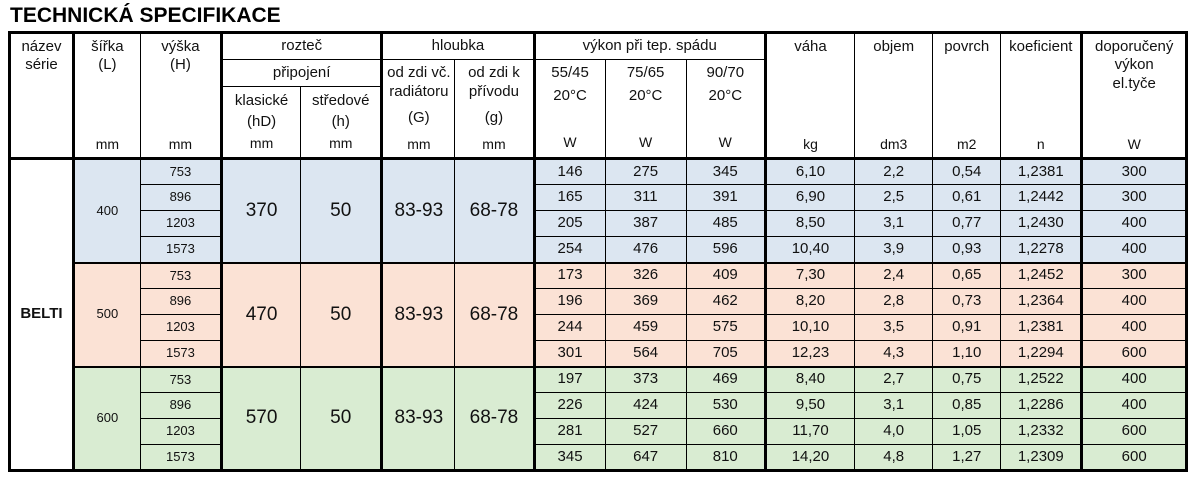  Describe the element at coordinates (967, 301) in the screenshot. I see `cell-surface: 0,73` at that location.